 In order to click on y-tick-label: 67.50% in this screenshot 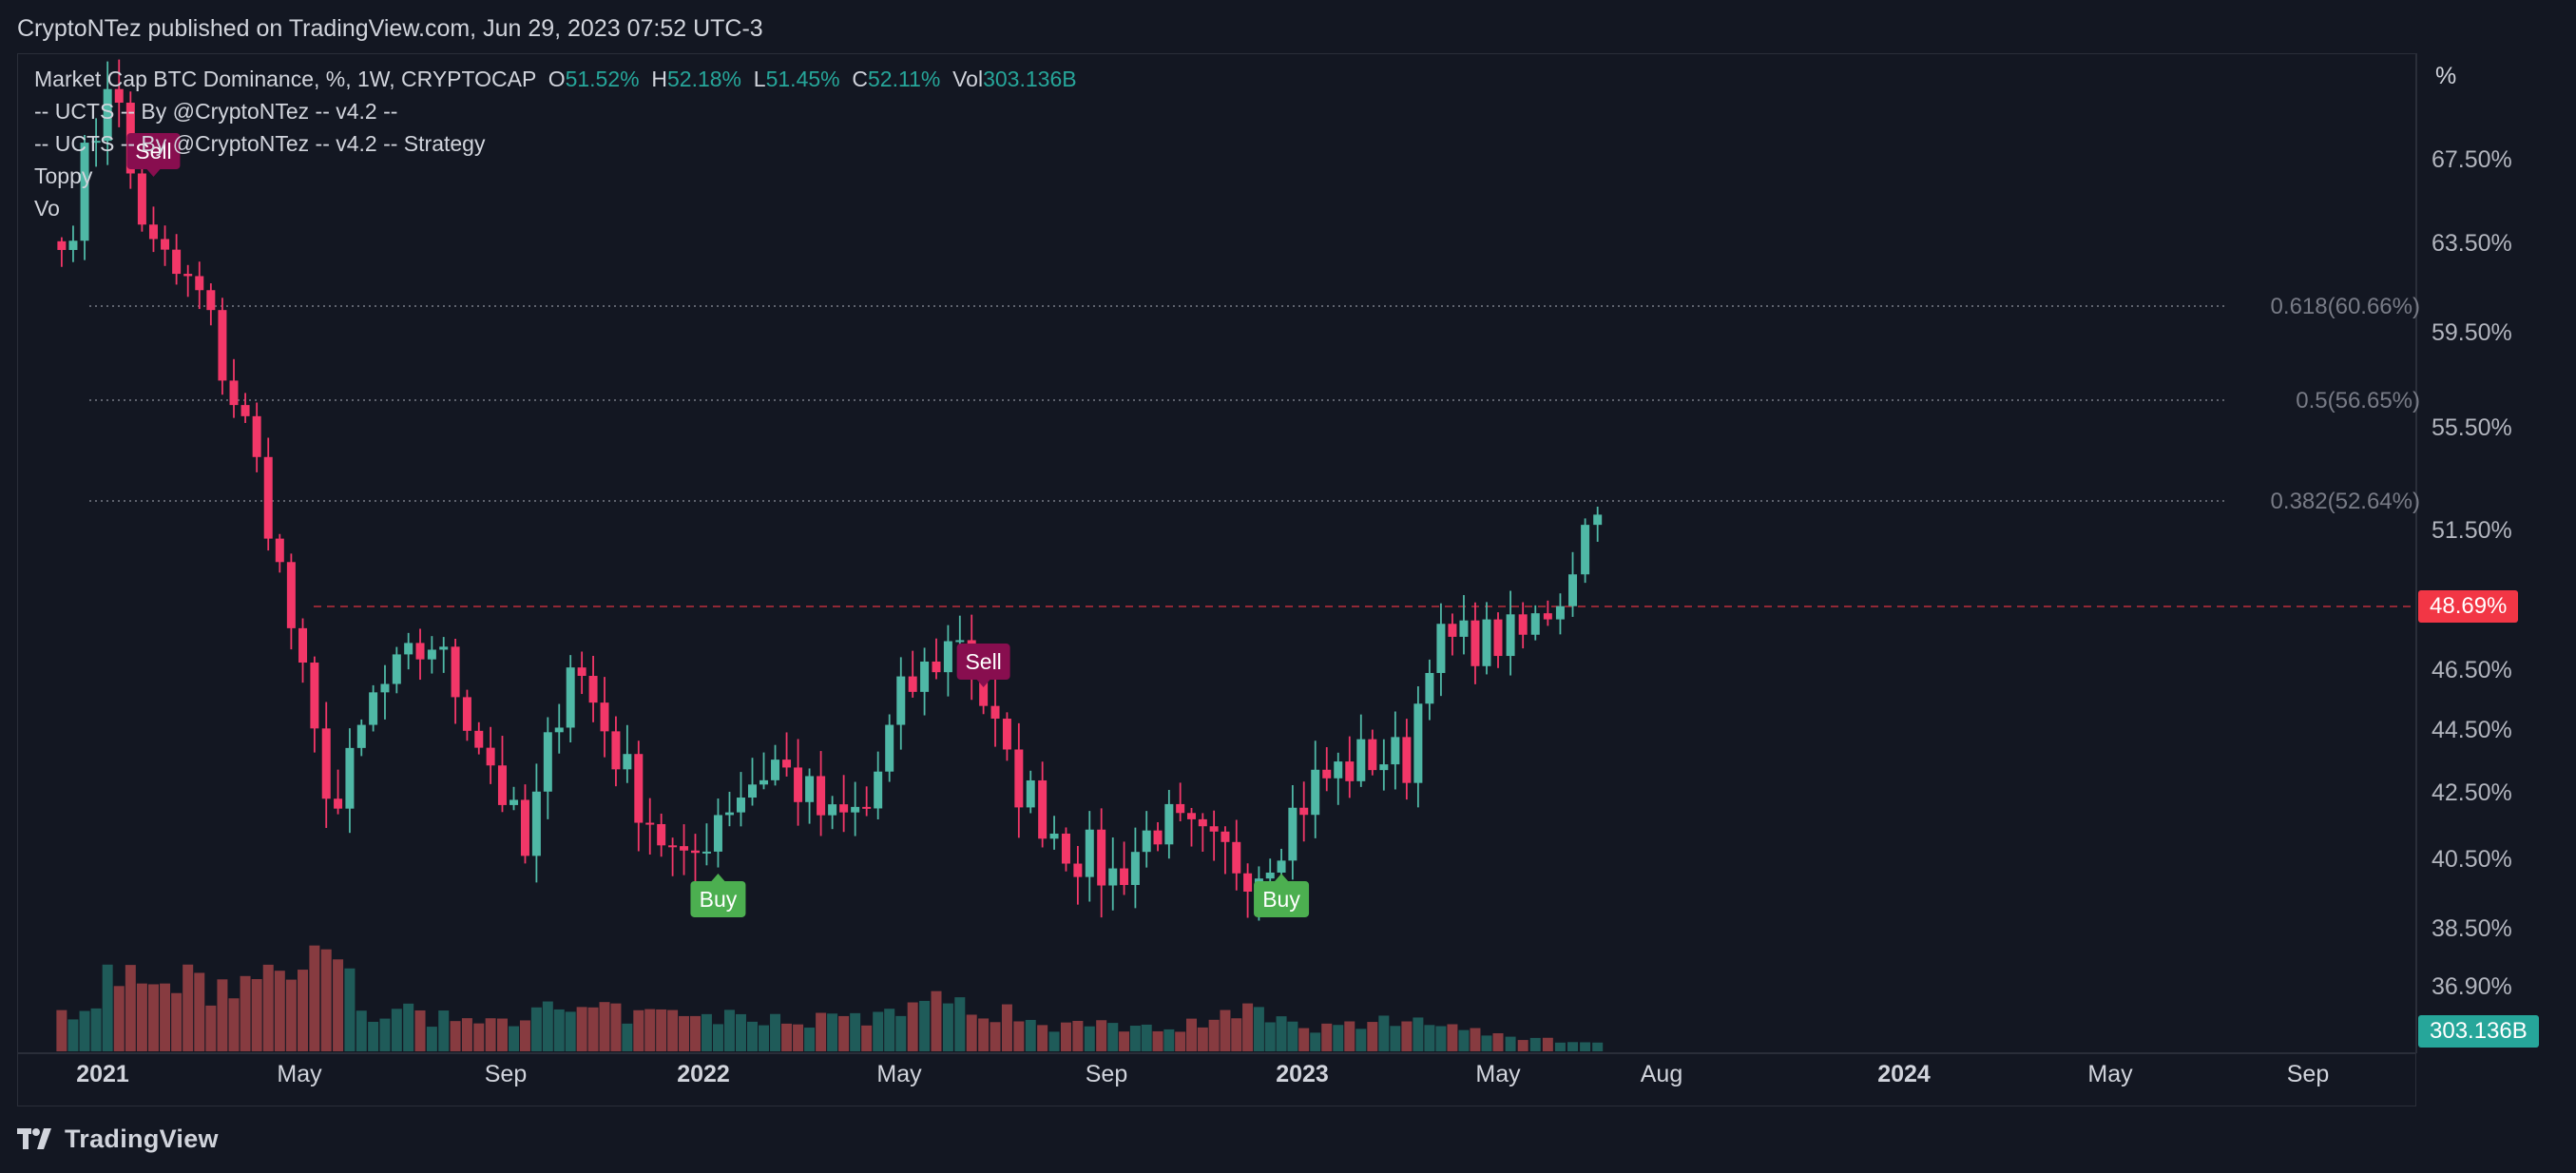, I will do `click(2472, 159)`.